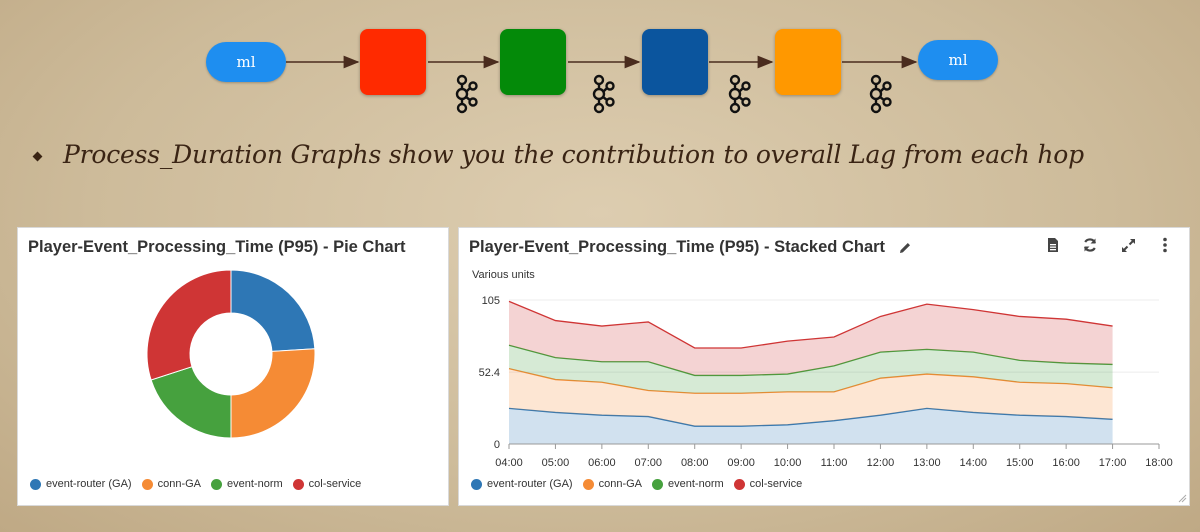 The image size is (1200, 532). Describe the element at coordinates (1020, 463) in the screenshot. I see `x-tick-label: 15:00` at that location.